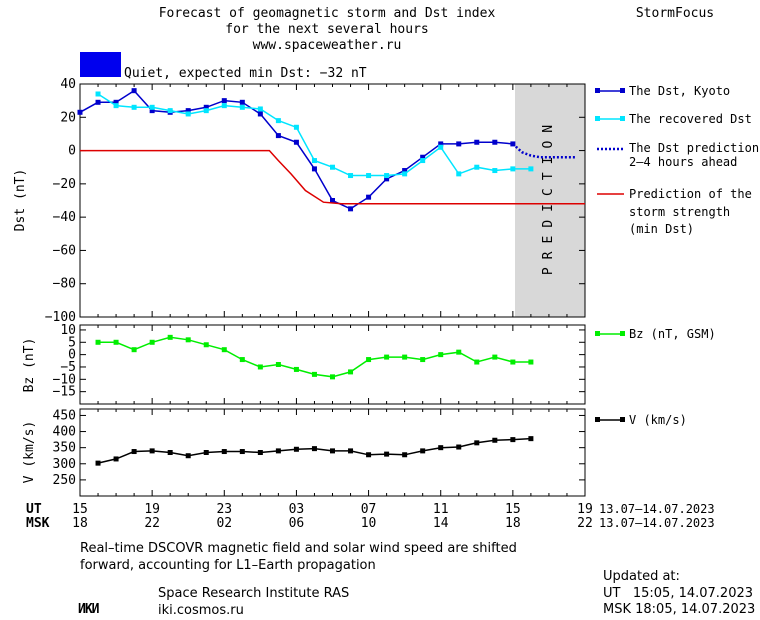 The image size is (760, 620). I want to click on updated-ut: UT 15:05, 14.07.2023, so click(678, 593).